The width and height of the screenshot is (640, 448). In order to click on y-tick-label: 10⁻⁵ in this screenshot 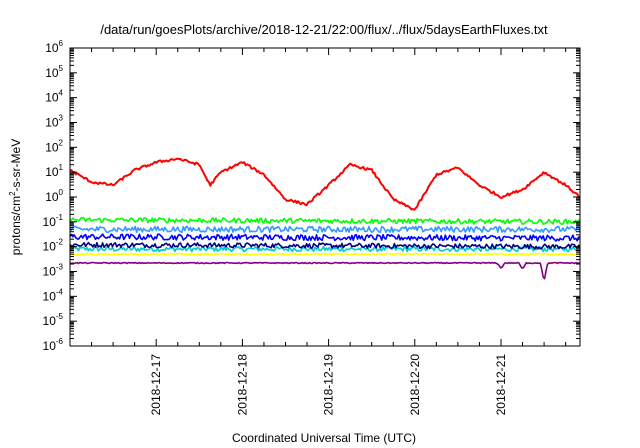, I will do `click(53, 320)`.